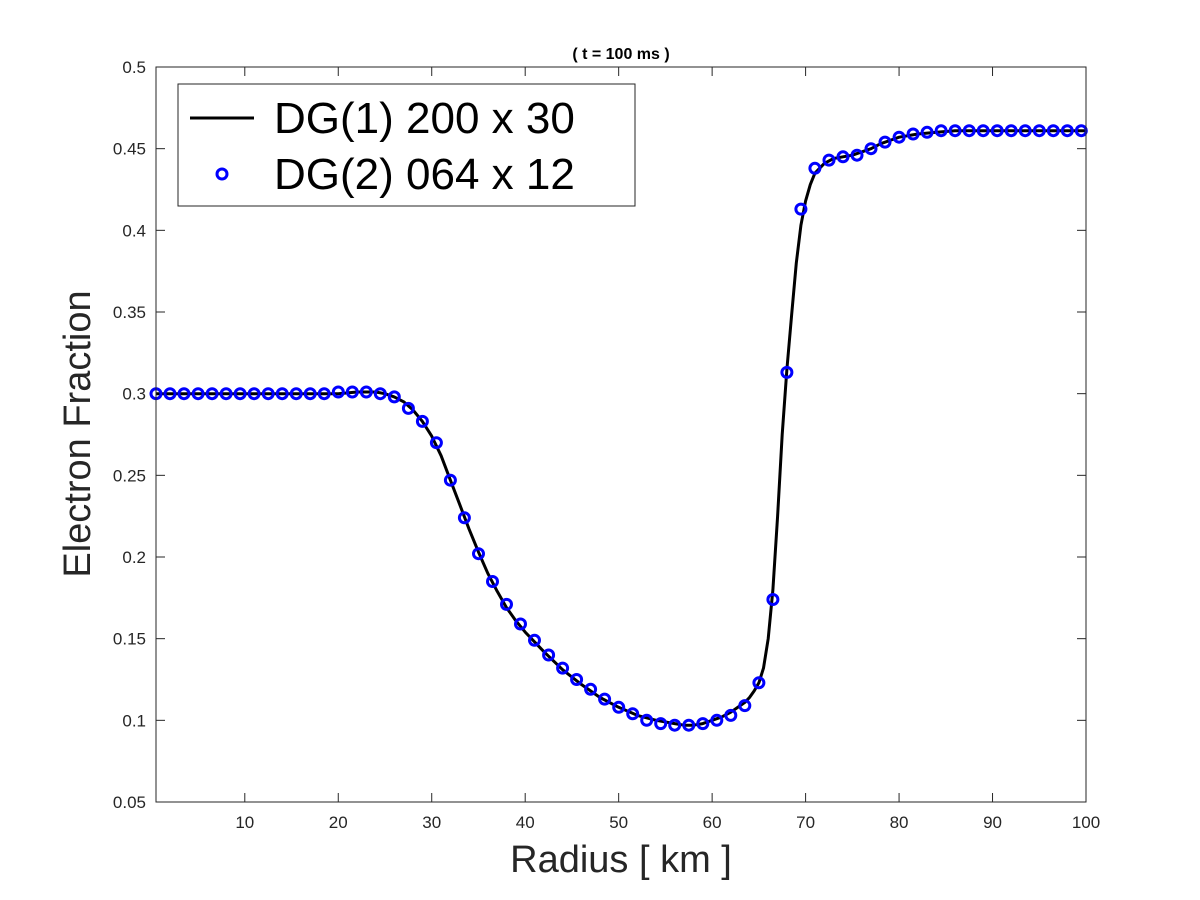 Image resolution: width=1200 pixels, height=900 pixels. Describe the element at coordinates (992, 822) in the screenshot. I see `x-tick-label: 90` at that location.